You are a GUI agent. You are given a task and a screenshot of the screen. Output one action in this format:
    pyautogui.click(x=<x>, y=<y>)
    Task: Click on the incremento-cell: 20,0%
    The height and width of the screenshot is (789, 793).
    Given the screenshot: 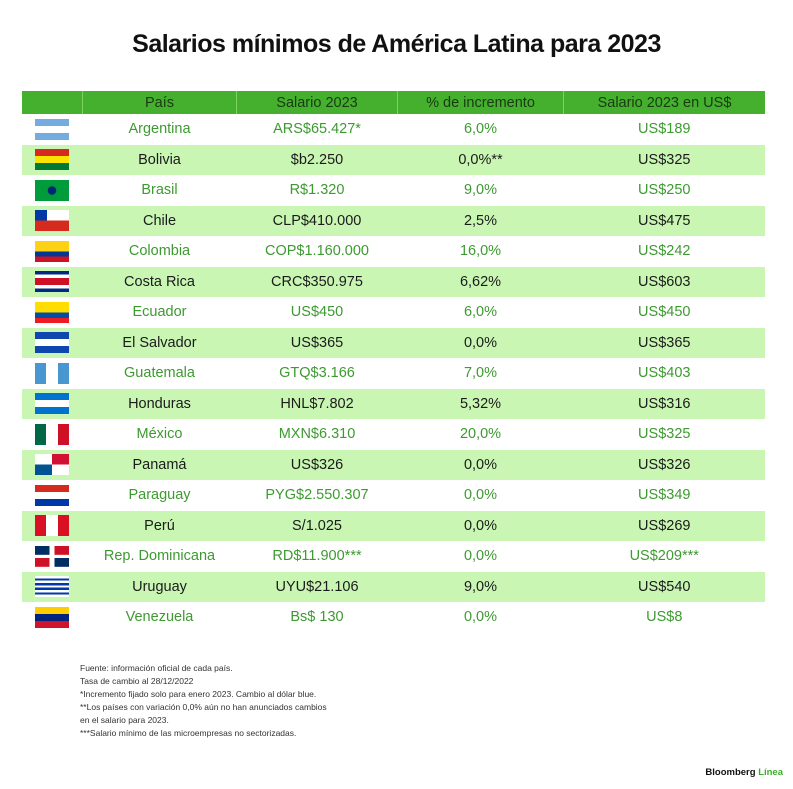 What is the action you would take?
    pyautogui.click(x=480, y=434)
    